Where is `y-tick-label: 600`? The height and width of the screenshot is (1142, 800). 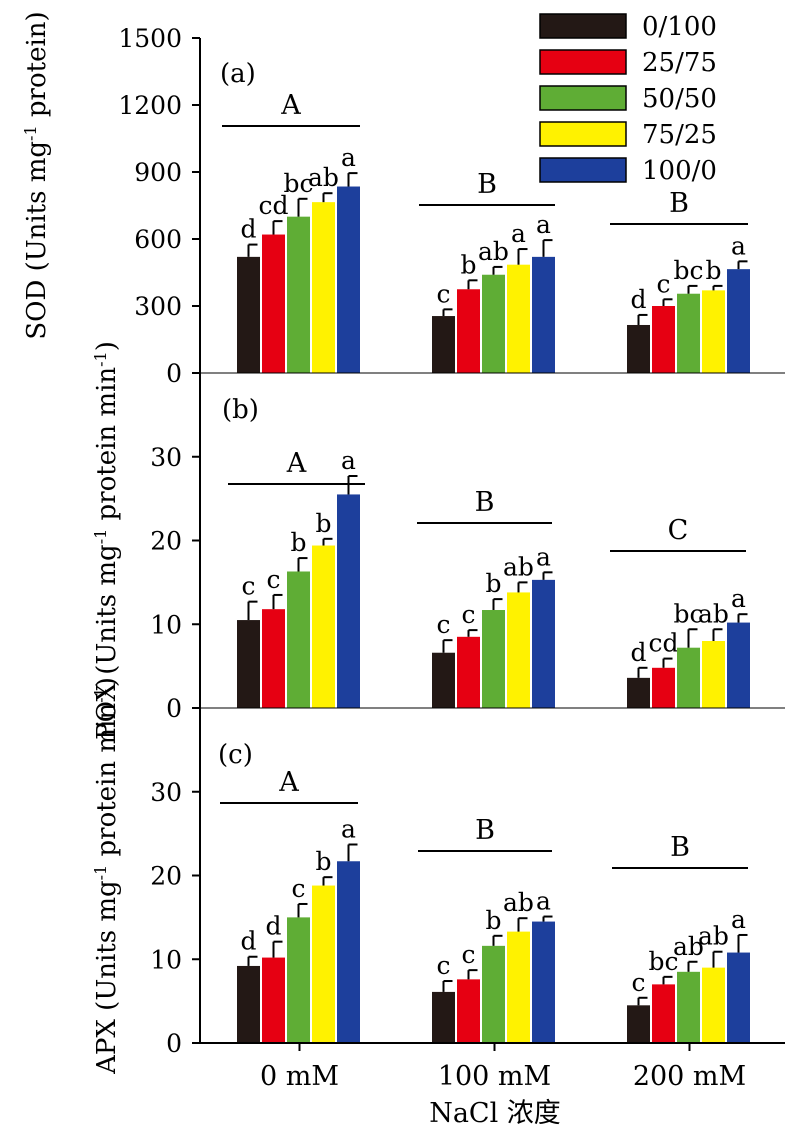
y-tick-label: 600 is located at coordinates (158, 239).